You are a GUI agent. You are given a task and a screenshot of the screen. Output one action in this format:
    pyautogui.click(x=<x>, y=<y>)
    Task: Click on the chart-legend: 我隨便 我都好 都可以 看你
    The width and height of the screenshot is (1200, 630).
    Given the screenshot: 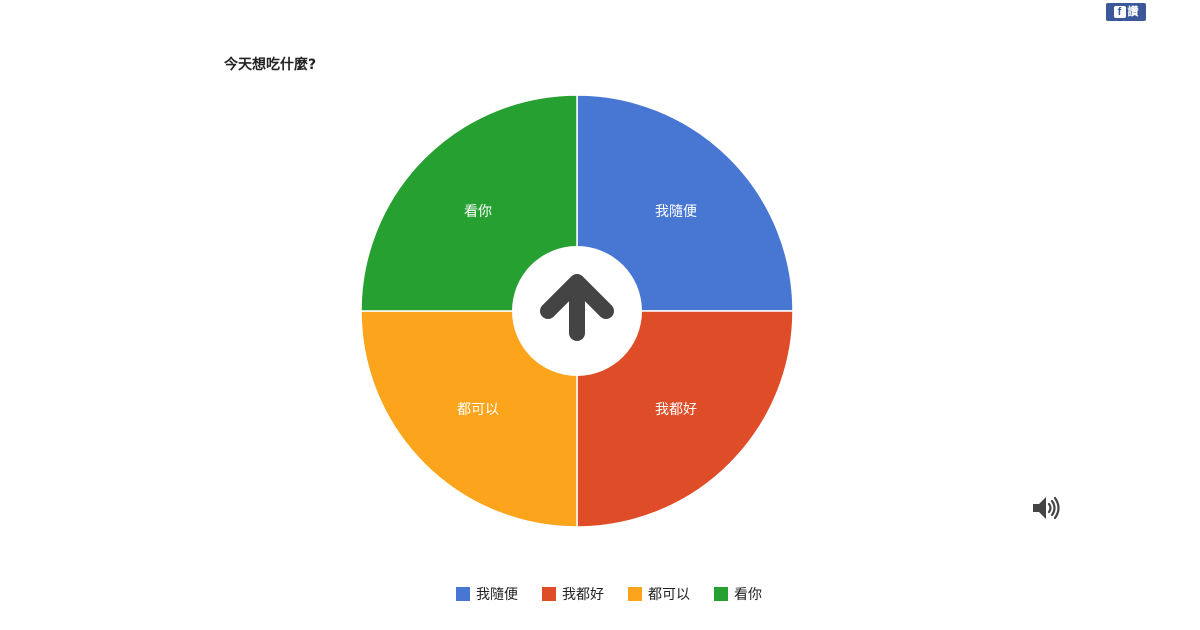 What is the action you would take?
    pyautogui.click(x=600, y=594)
    